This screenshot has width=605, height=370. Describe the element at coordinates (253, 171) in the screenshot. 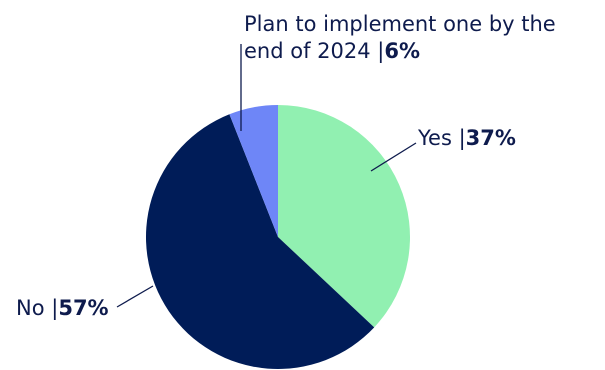

I see `pie-slice-plan` at that location.